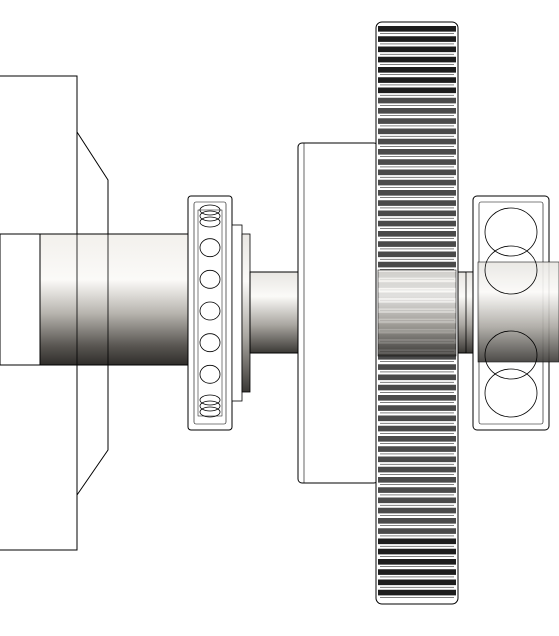 This screenshot has height=636, width=559. I want to click on right-bearing-balls, so click(511, 312).